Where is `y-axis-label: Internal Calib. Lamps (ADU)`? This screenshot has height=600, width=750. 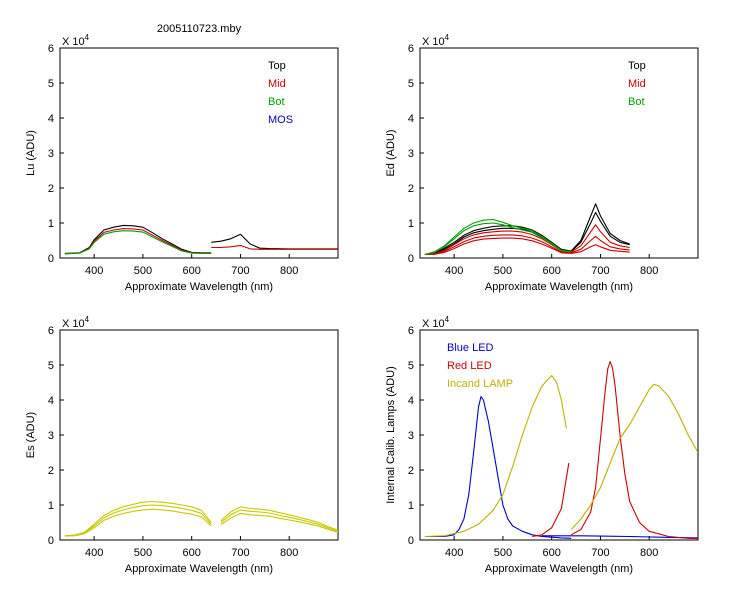 y-axis-label: Internal Calib. Lamps (ADU) is located at coordinates (391, 435).